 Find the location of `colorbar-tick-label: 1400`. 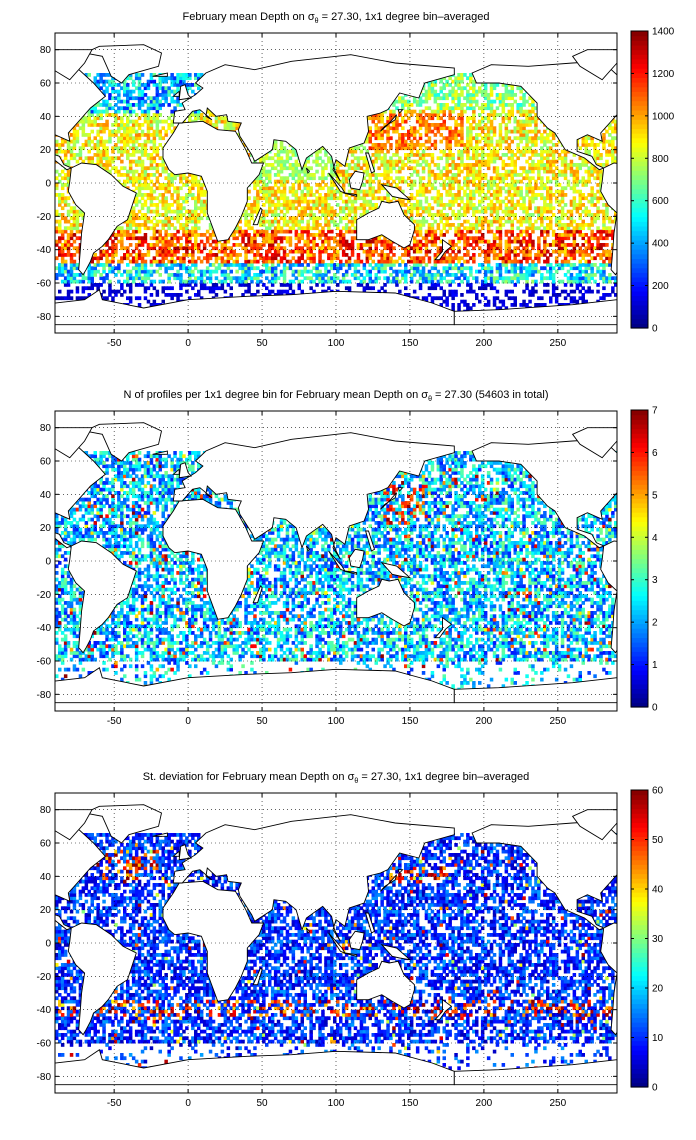

colorbar-tick-label: 1400 is located at coordinates (663, 32).